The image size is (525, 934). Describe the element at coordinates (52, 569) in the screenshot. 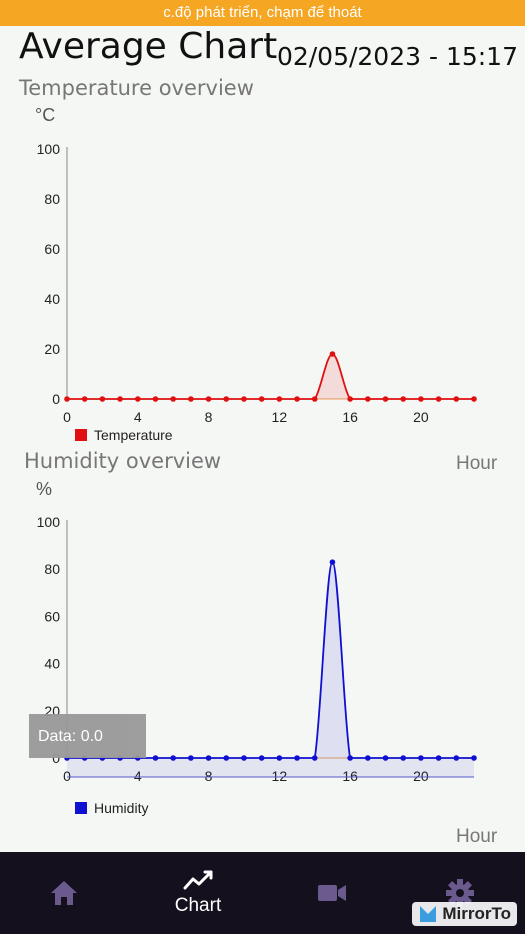

I see `humidity-y-tick-label: 80` at that location.